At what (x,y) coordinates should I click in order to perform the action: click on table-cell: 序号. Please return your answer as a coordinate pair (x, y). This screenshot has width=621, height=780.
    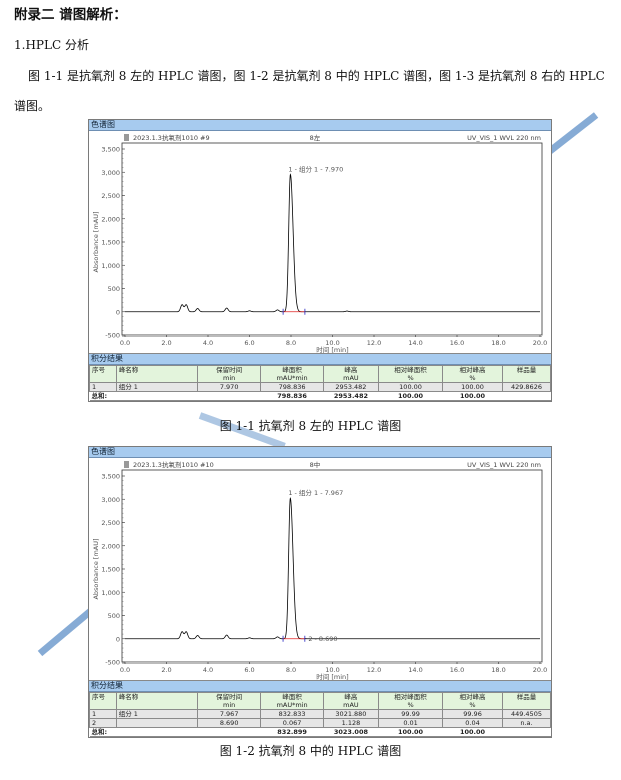
    Looking at the image, I should click on (103, 374).